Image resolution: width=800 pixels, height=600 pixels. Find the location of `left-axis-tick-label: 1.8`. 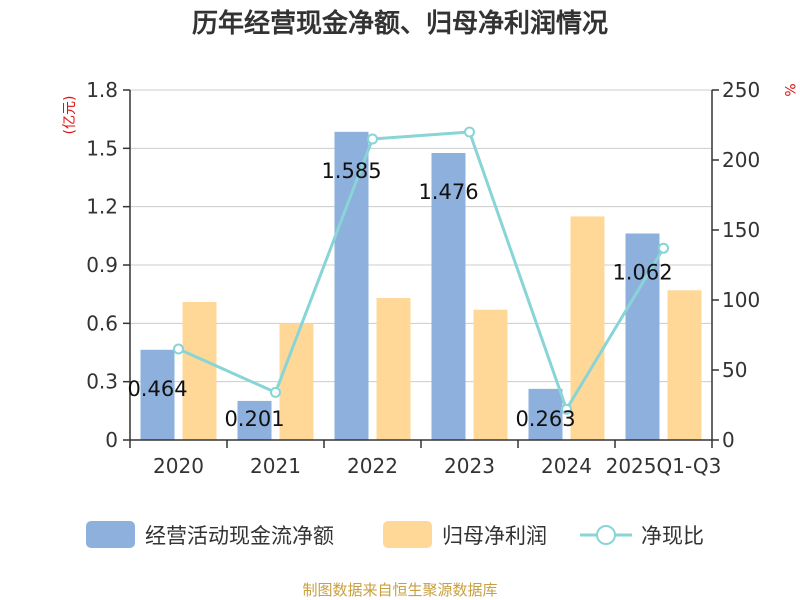

left-axis-tick-label: 1.8 is located at coordinates (102, 90).